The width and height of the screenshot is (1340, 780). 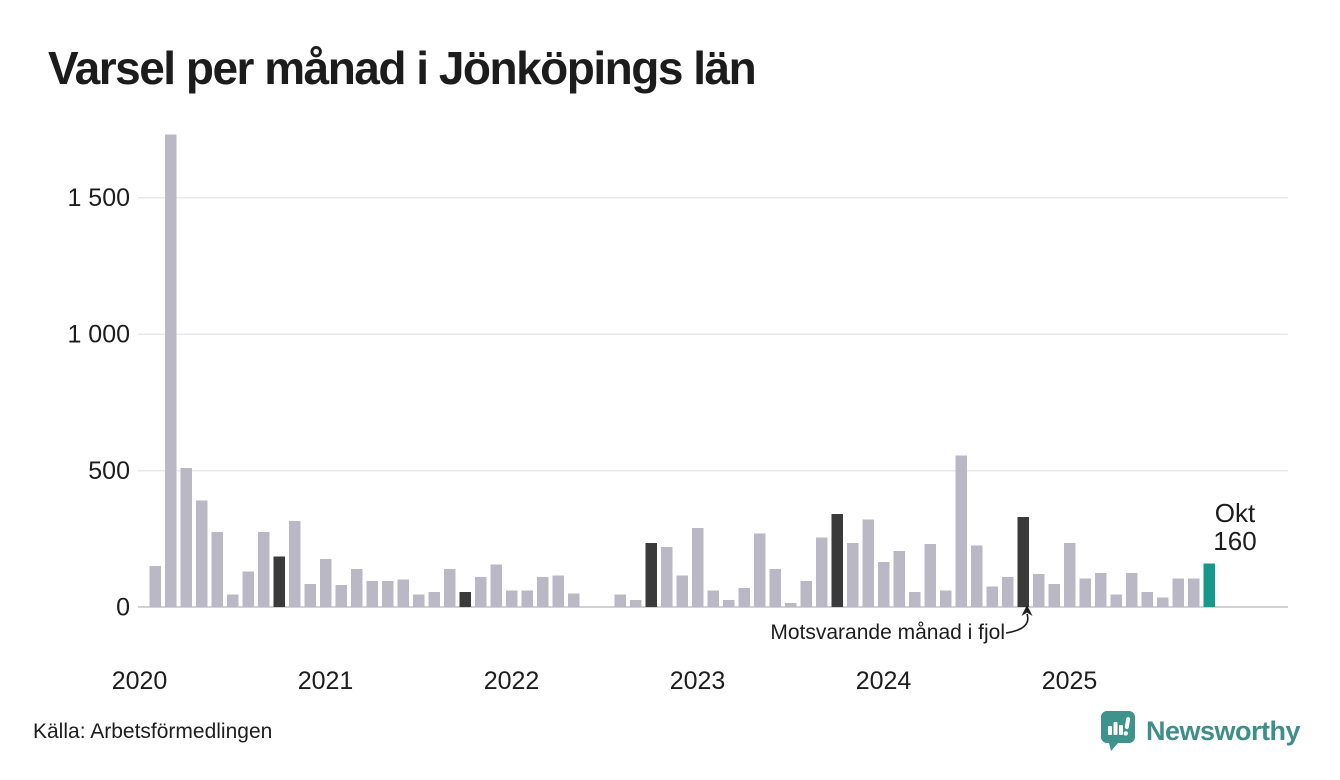 What do you see at coordinates (109, 471) in the screenshot?
I see `y-tick-label: 500` at bounding box center [109, 471].